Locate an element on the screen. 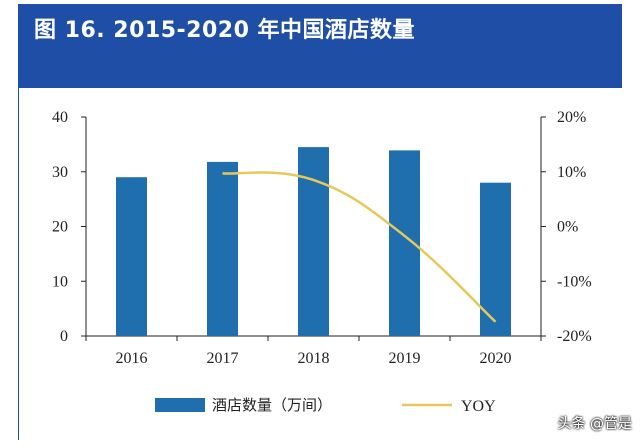  right-tick-label: 20% is located at coordinates (571, 117).